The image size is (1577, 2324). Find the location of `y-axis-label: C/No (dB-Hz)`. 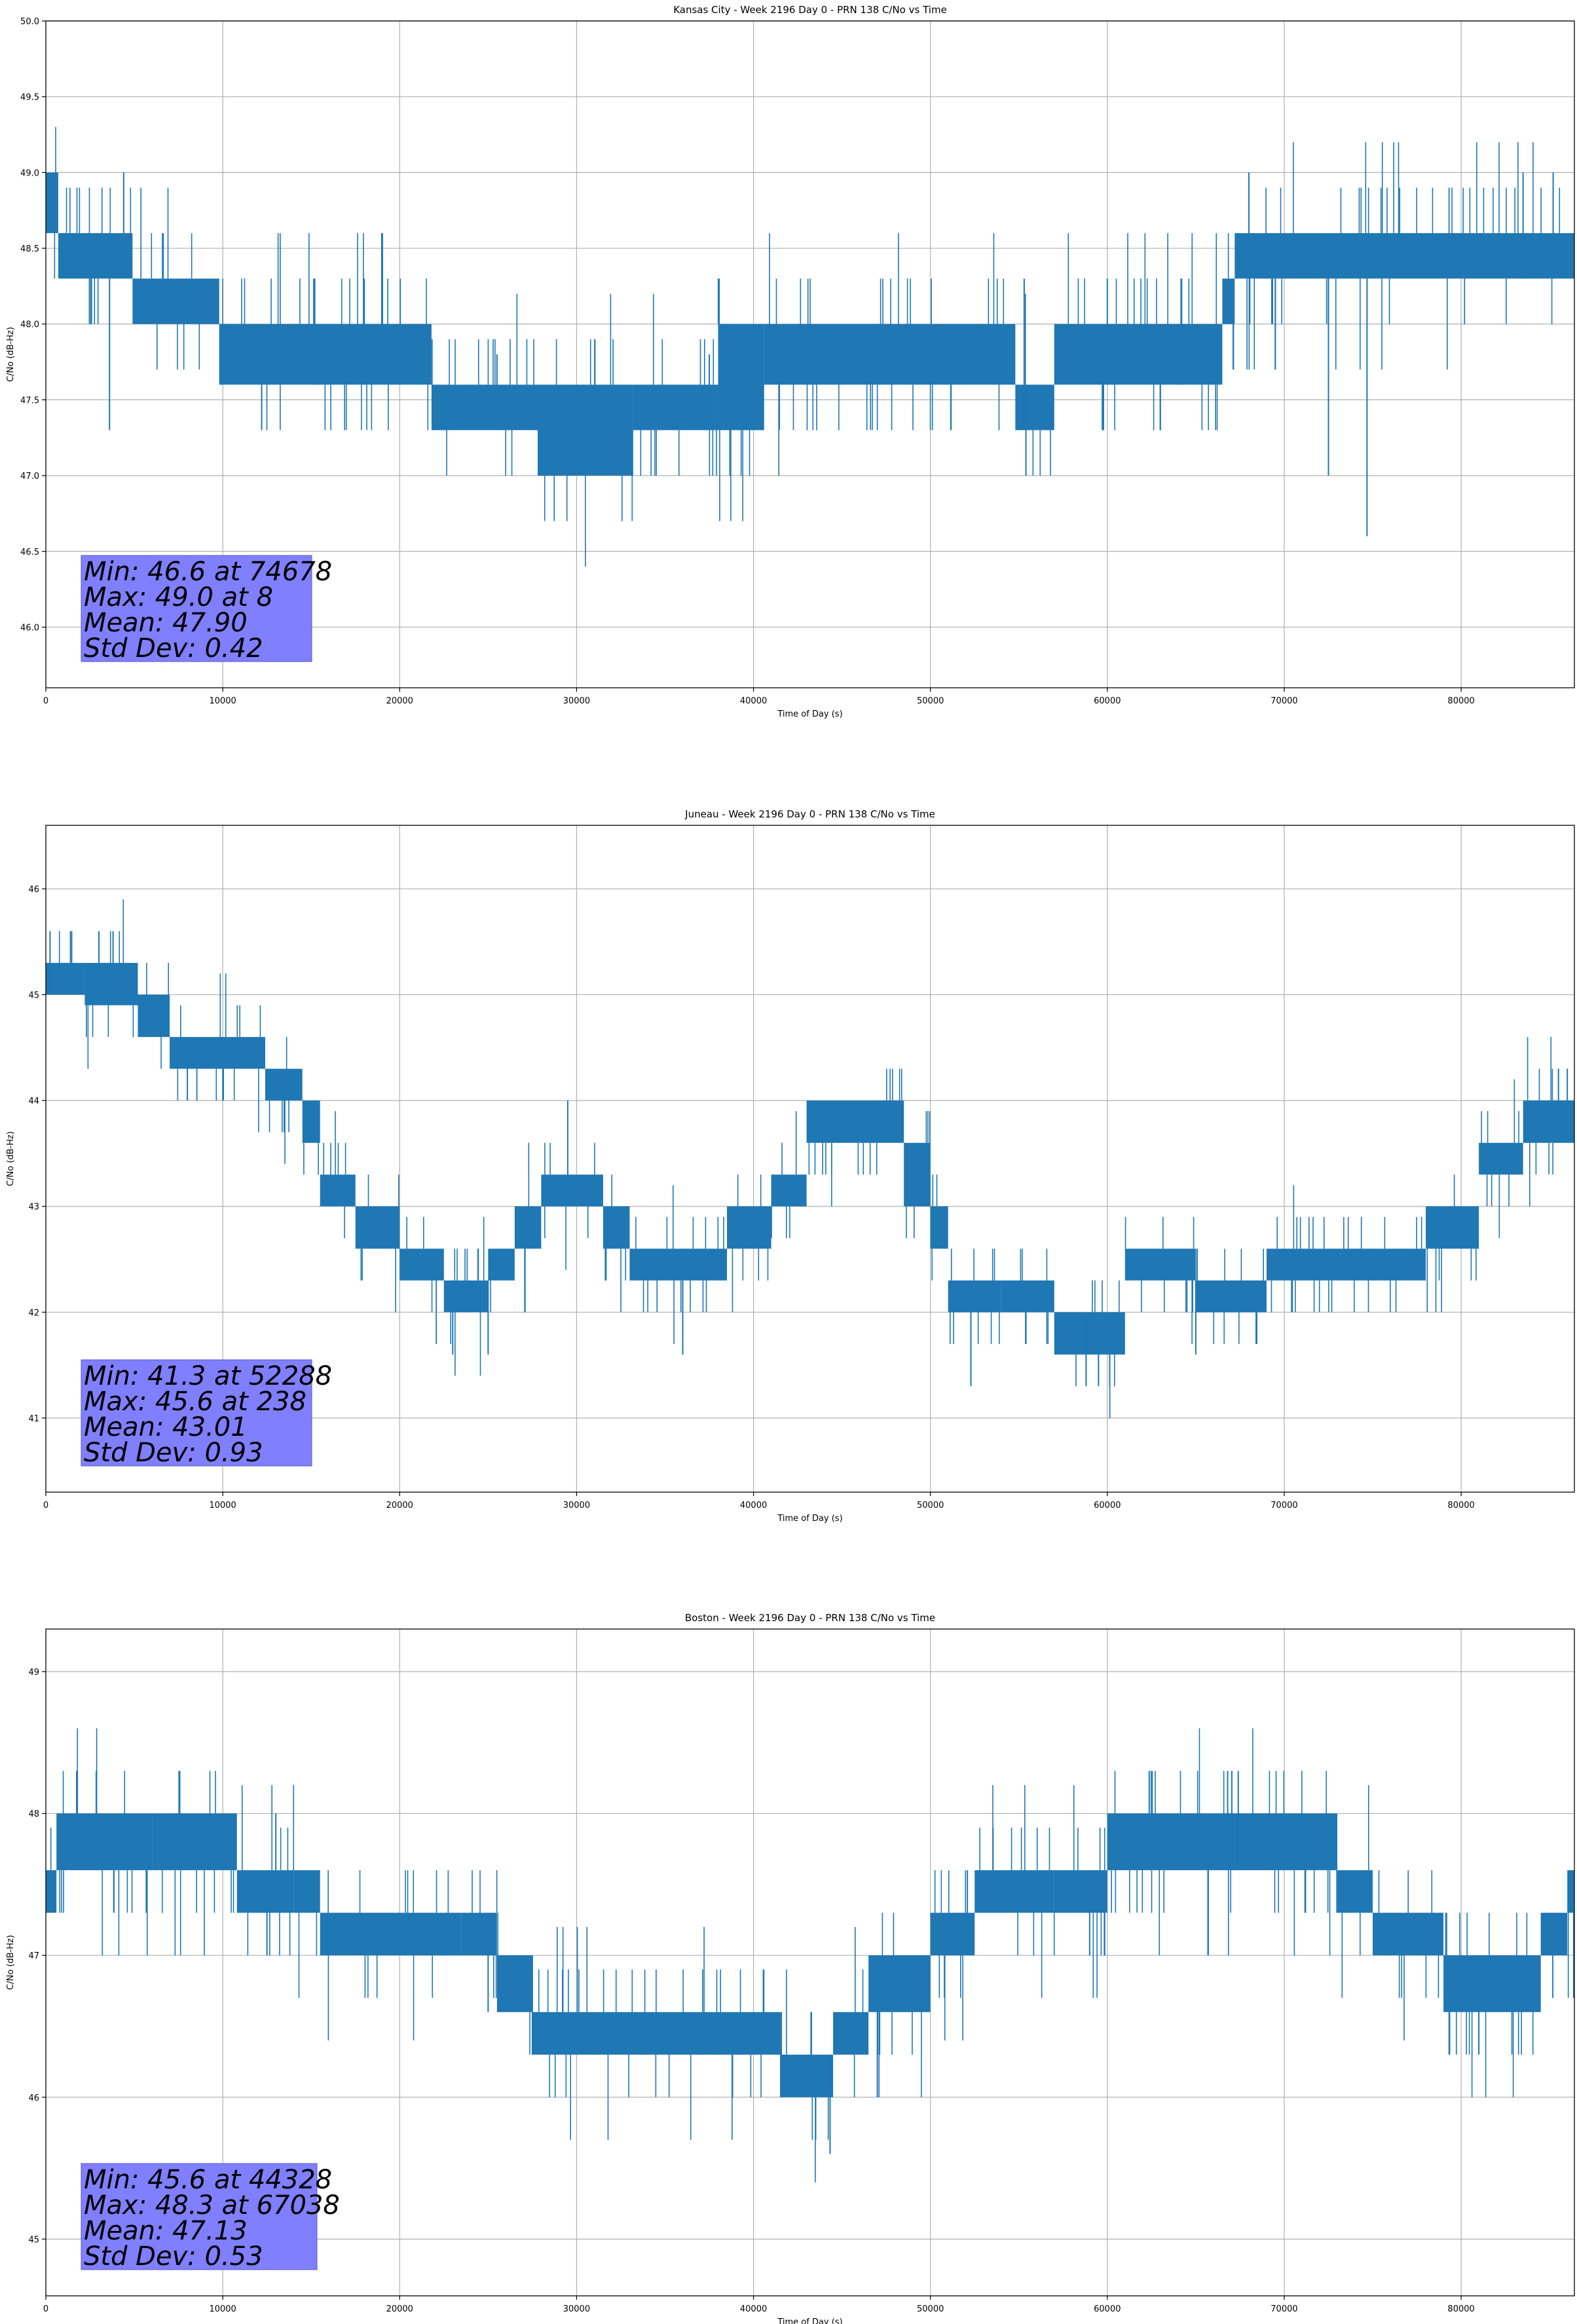

y-axis-label: C/No (dB-Hz) is located at coordinates (11, 1962).